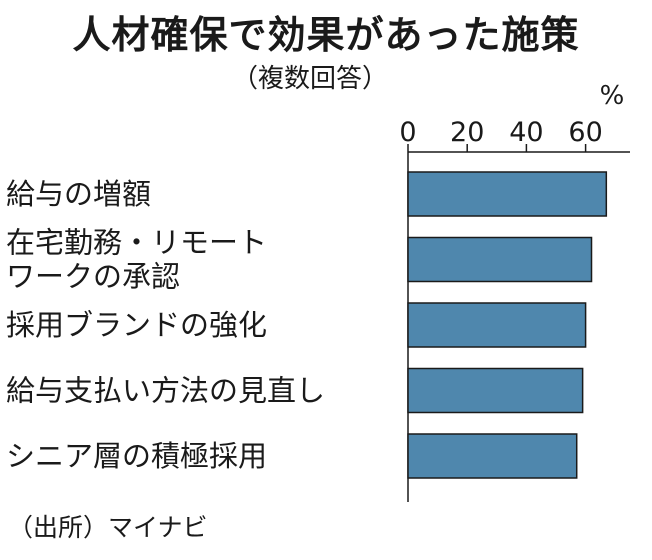 The width and height of the screenshot is (652, 560). What do you see at coordinates (612, 96) in the screenshot?
I see `unit-label: %` at bounding box center [612, 96].